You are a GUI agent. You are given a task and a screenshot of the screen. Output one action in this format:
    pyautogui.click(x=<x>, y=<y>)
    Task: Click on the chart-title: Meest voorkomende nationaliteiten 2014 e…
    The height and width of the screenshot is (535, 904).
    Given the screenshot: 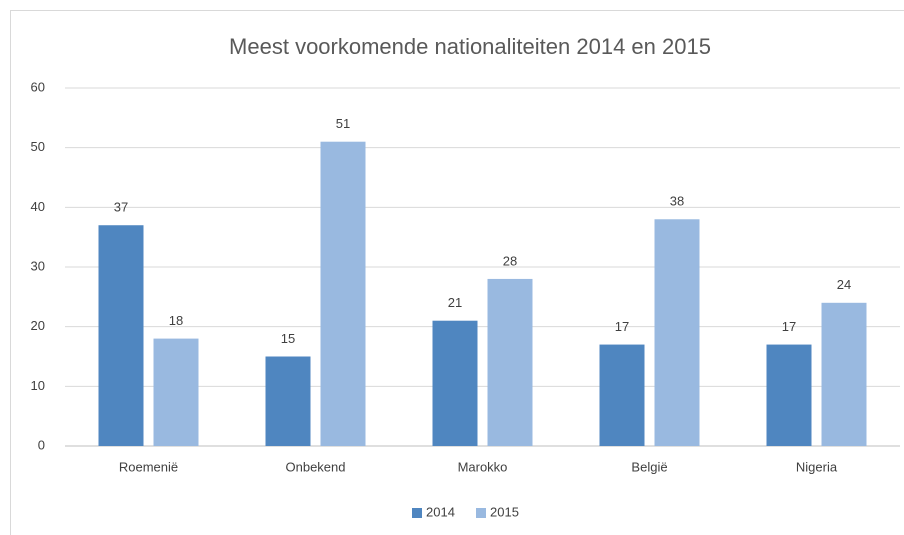 What is the action you would take?
    pyautogui.click(x=470, y=46)
    